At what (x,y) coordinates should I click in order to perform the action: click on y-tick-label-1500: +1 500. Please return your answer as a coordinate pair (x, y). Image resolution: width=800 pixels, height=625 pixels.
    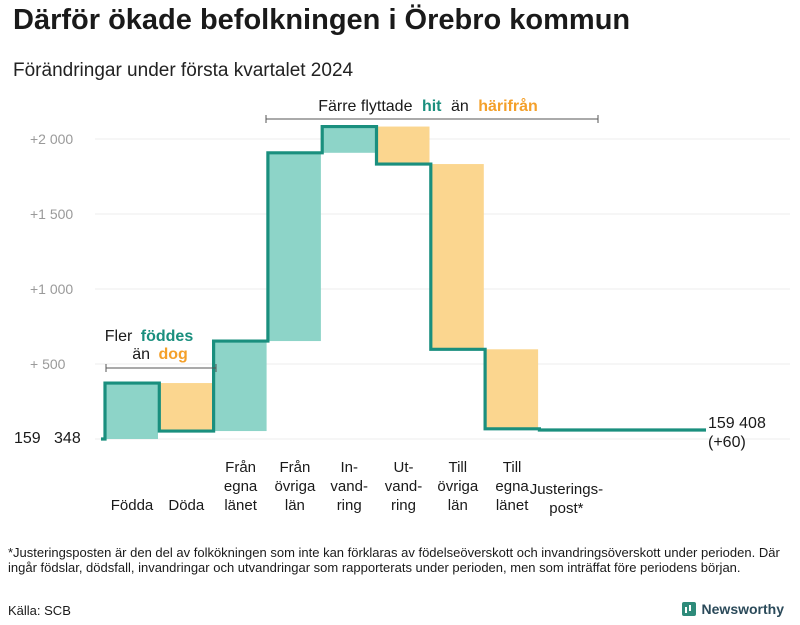
    Looking at the image, I should click on (51, 214).